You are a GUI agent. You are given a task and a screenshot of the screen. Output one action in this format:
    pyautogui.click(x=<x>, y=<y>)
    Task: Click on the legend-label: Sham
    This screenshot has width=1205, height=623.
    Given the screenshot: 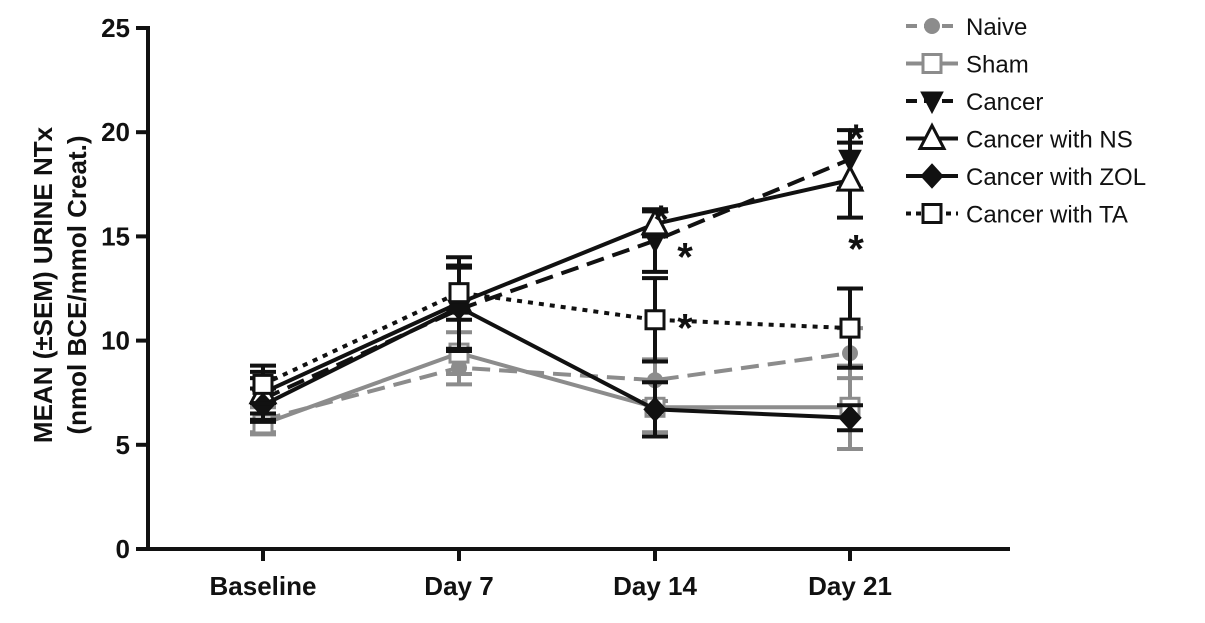 What is the action you would take?
    pyautogui.click(x=997, y=65)
    